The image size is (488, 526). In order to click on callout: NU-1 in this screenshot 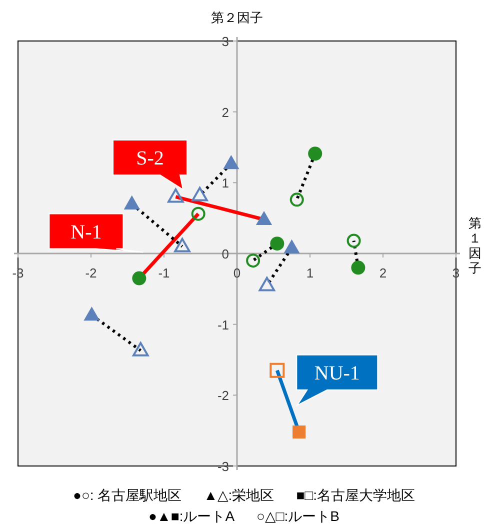, I will do `click(337, 380)`.